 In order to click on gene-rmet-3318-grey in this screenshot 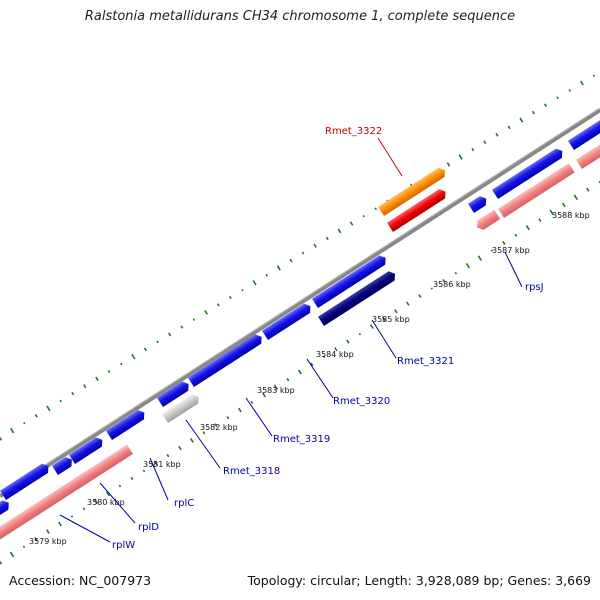, I will do `click(182, 407)`.